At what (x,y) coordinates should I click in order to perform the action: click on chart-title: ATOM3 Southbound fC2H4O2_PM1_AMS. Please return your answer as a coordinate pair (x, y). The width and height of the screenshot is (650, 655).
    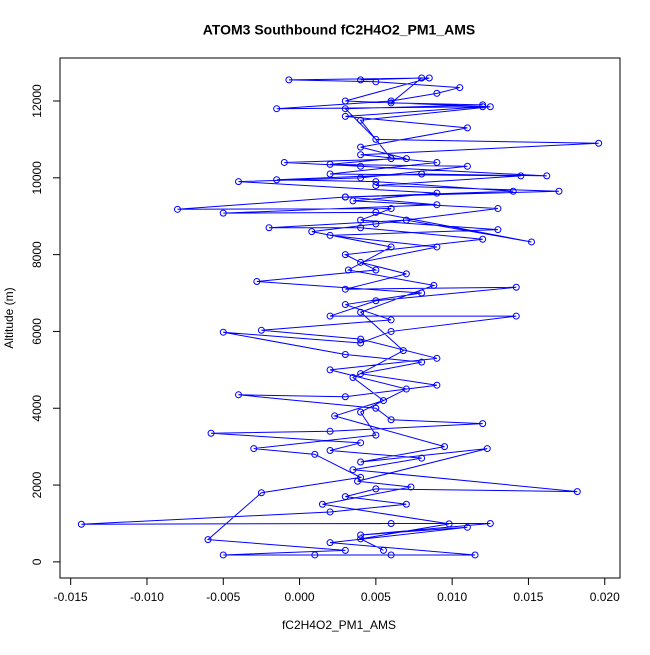
    Looking at the image, I should click on (339, 30).